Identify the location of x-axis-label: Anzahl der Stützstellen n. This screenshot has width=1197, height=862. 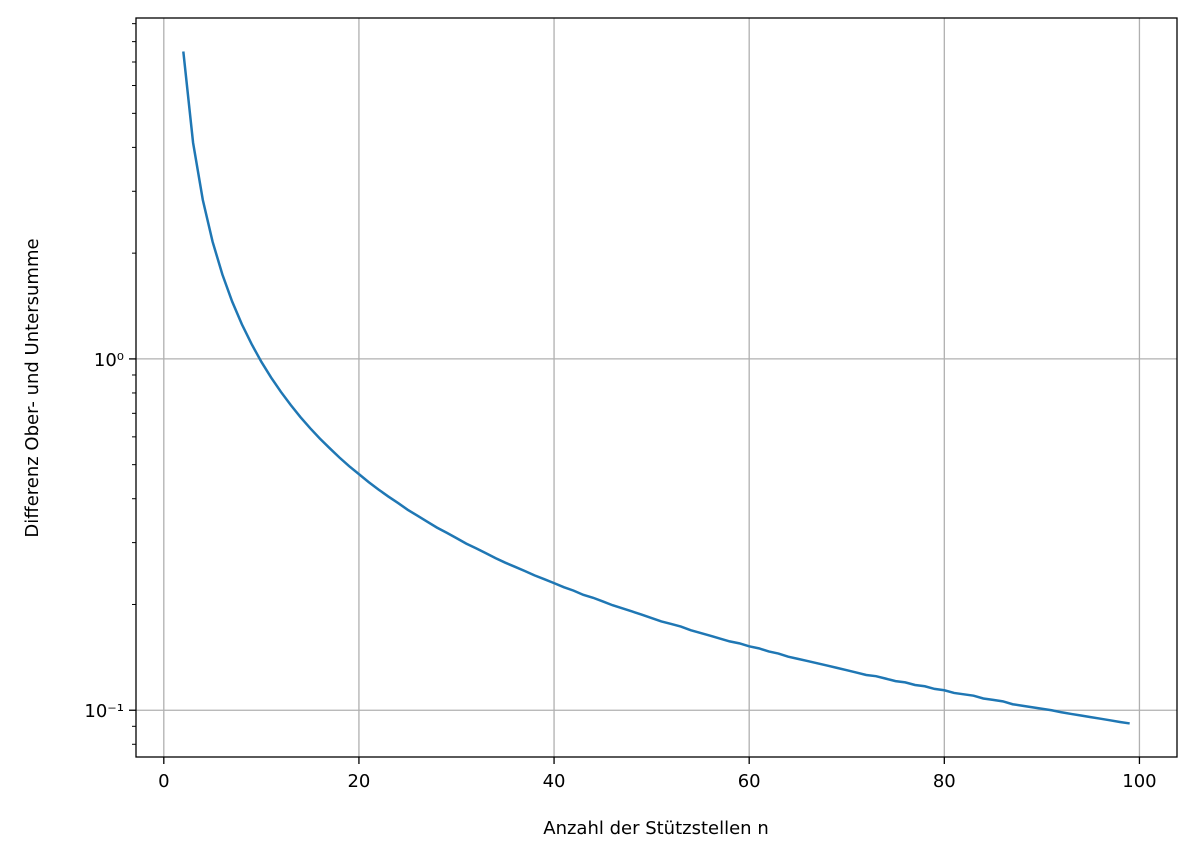
(655, 828).